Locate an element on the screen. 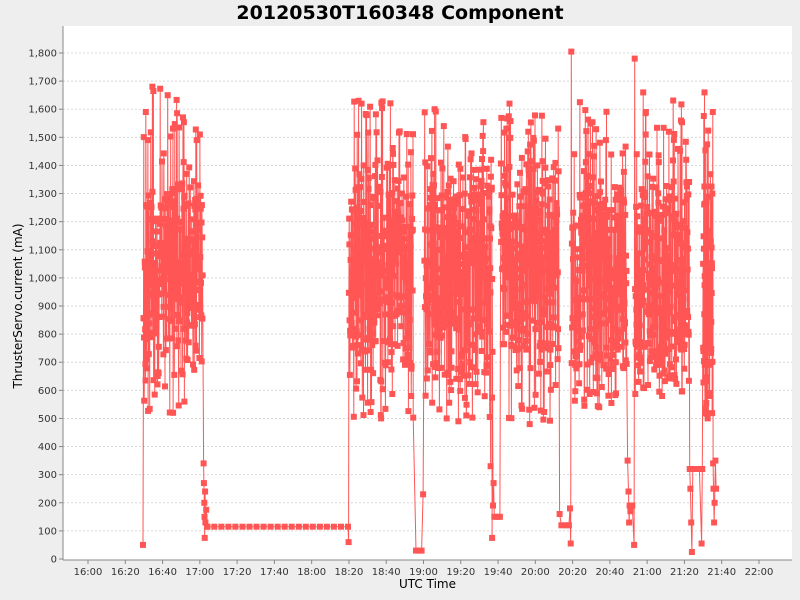 This screenshot has height=600, width=800. x-tick-label: 21:20 is located at coordinates (684, 572).